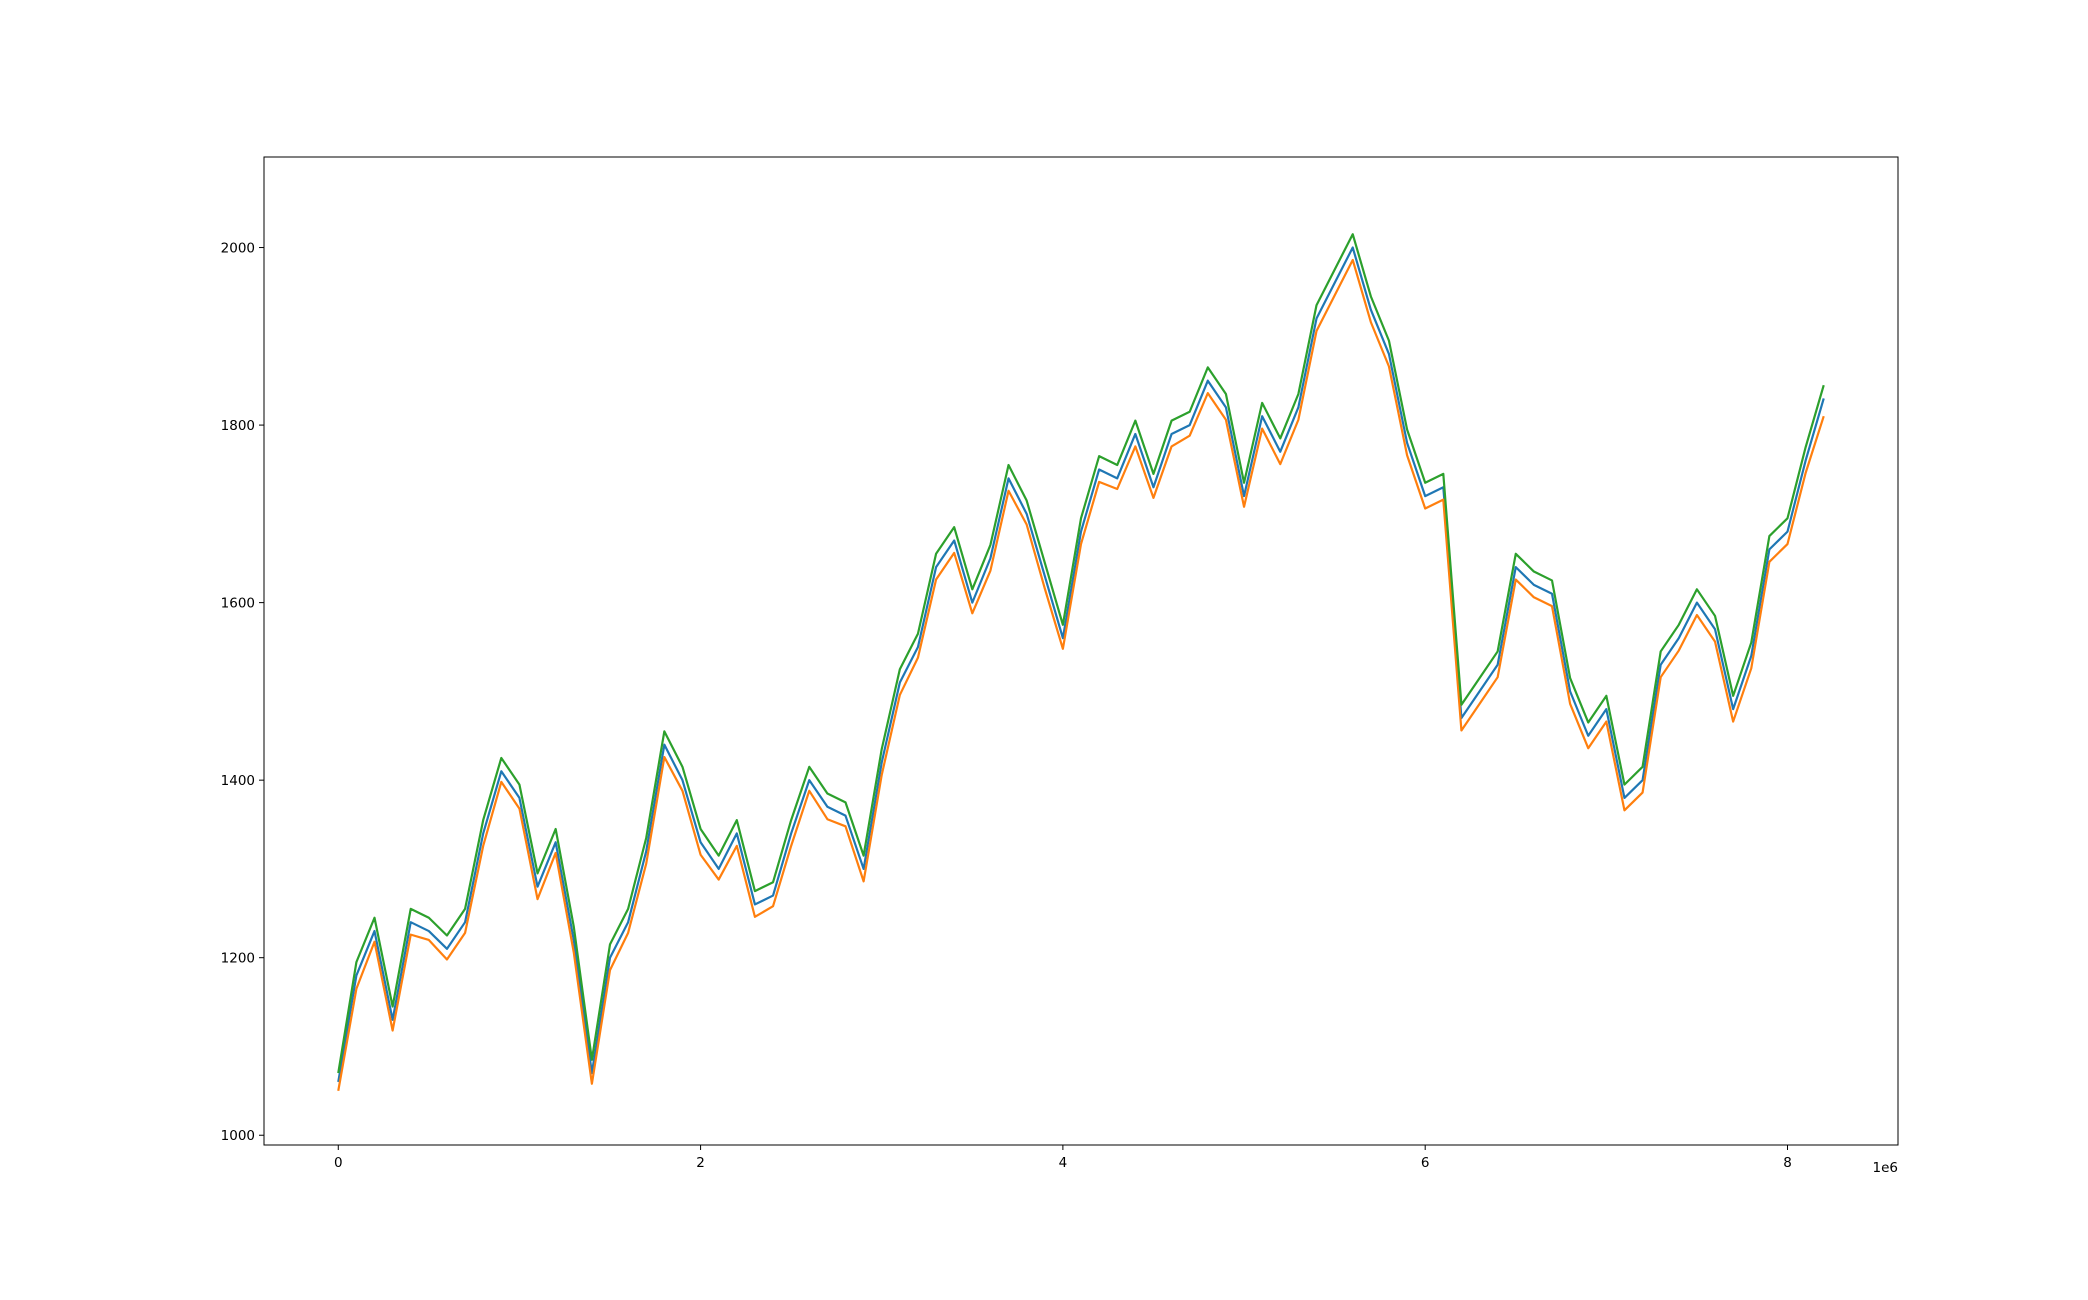  Describe the element at coordinates (1787, 1163) in the screenshot. I see `x-tick-label: 8` at that location.